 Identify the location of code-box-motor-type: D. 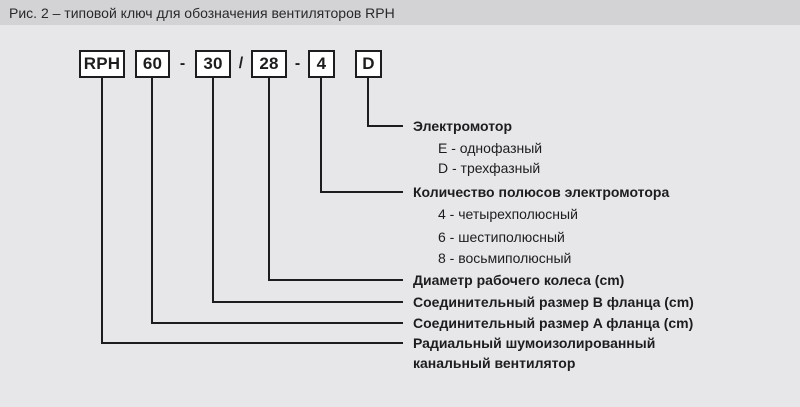
(368, 64).